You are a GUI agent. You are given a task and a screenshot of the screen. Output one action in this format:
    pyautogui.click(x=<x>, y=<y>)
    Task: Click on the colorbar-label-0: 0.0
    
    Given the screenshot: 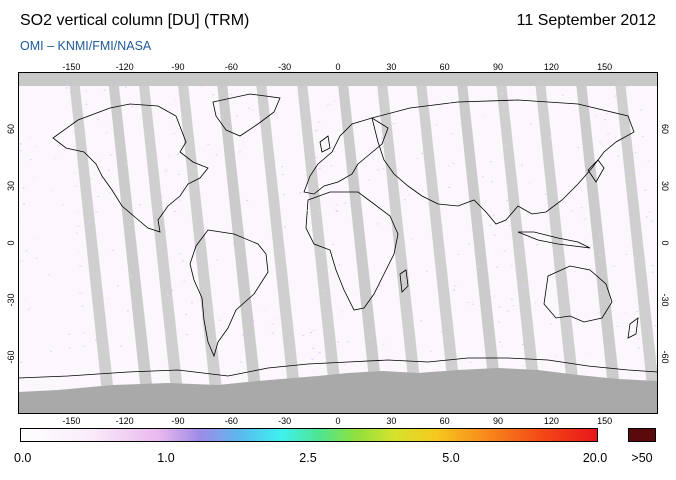 What is the action you would take?
    pyautogui.click(x=23, y=458)
    